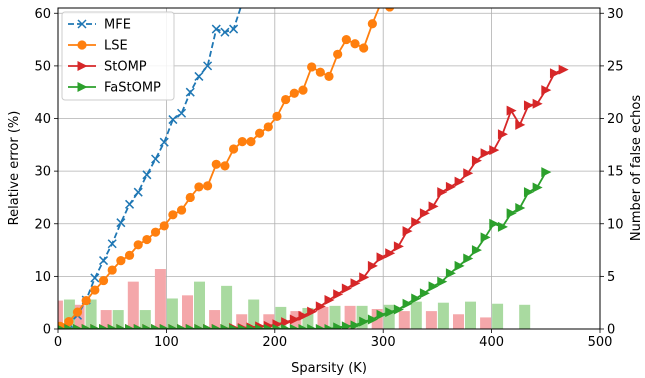 Image resolution: width=645 pixels, height=378 pixels. Describe the element at coordinates (47, 330) in the screenshot. I see `y-tick-label: 0` at that location.